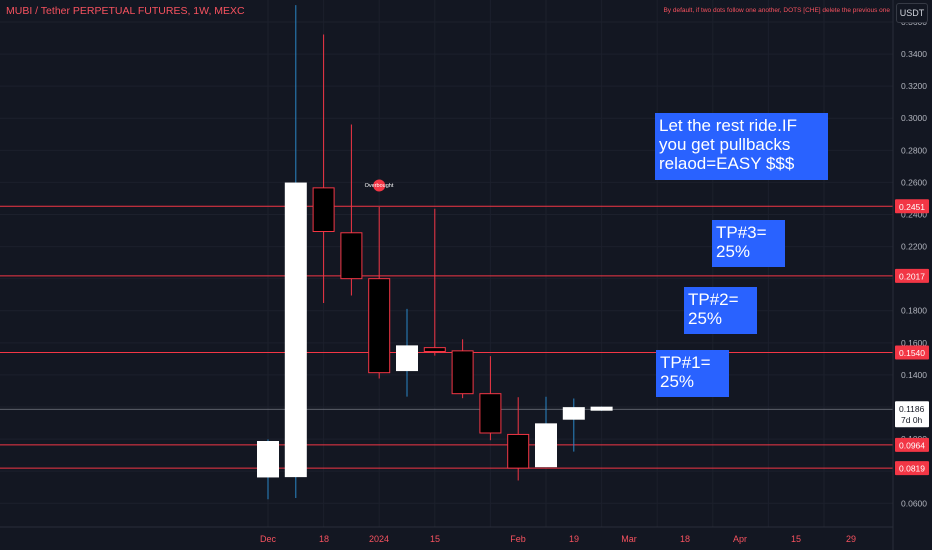  Describe the element at coordinates (851, 539) in the screenshot. I see `x-tick-label: 29` at that location.